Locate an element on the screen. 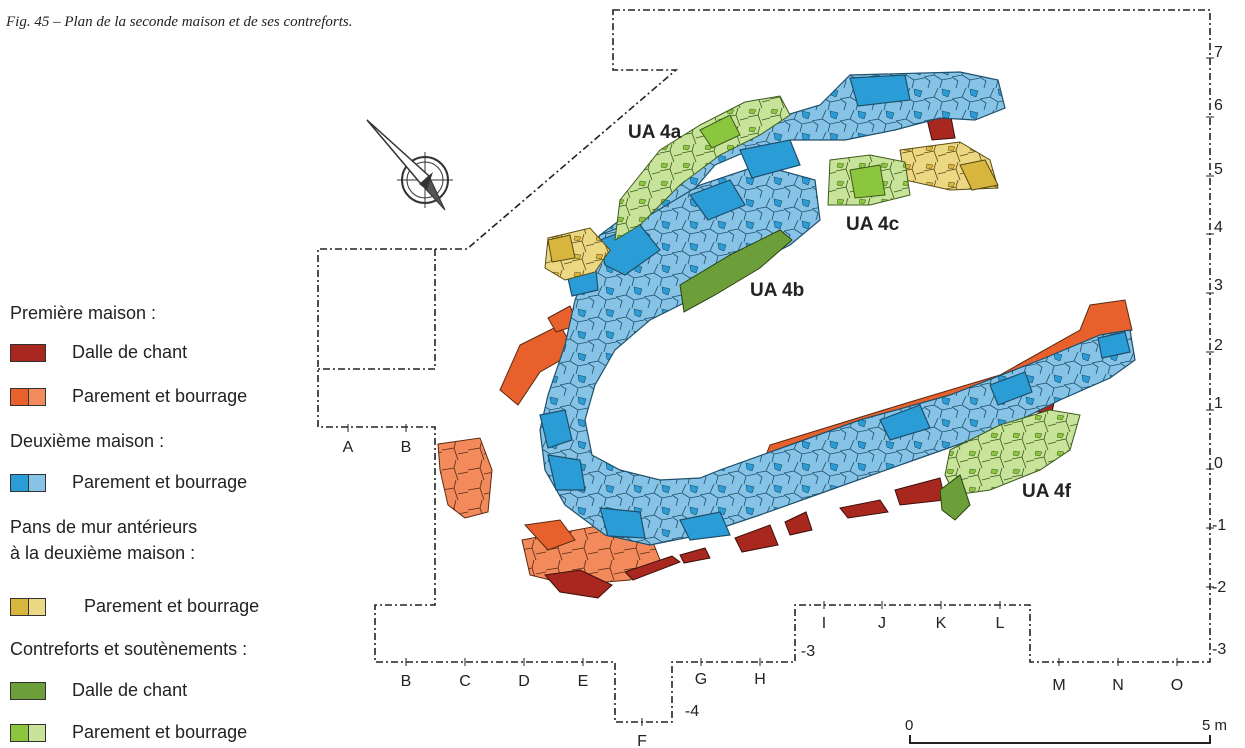 This screenshot has height=748, width=1245. column-label: A is located at coordinates (348, 447).